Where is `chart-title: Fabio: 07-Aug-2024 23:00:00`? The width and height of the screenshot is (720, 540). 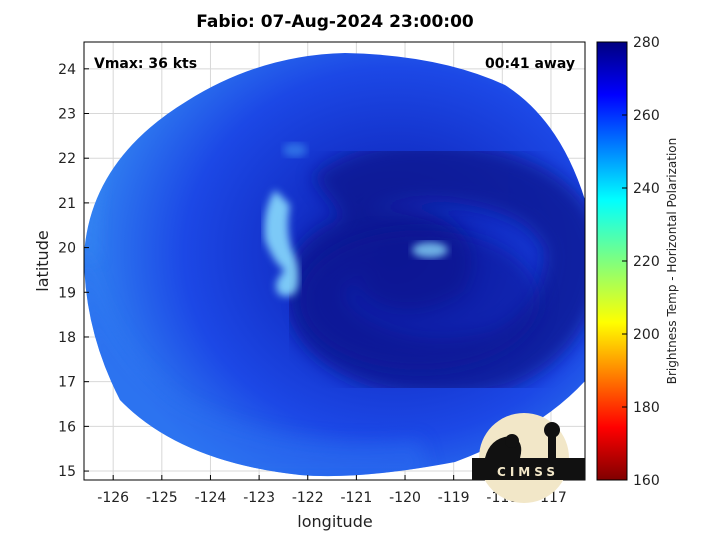 chart-title: Fabio: 07-Aug-2024 23:00:00 is located at coordinates (335, 22).